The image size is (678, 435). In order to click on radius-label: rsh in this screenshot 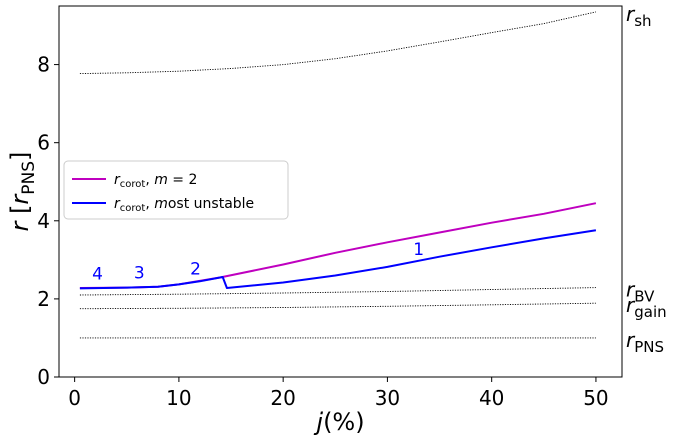, I will do `click(639, 16)`.